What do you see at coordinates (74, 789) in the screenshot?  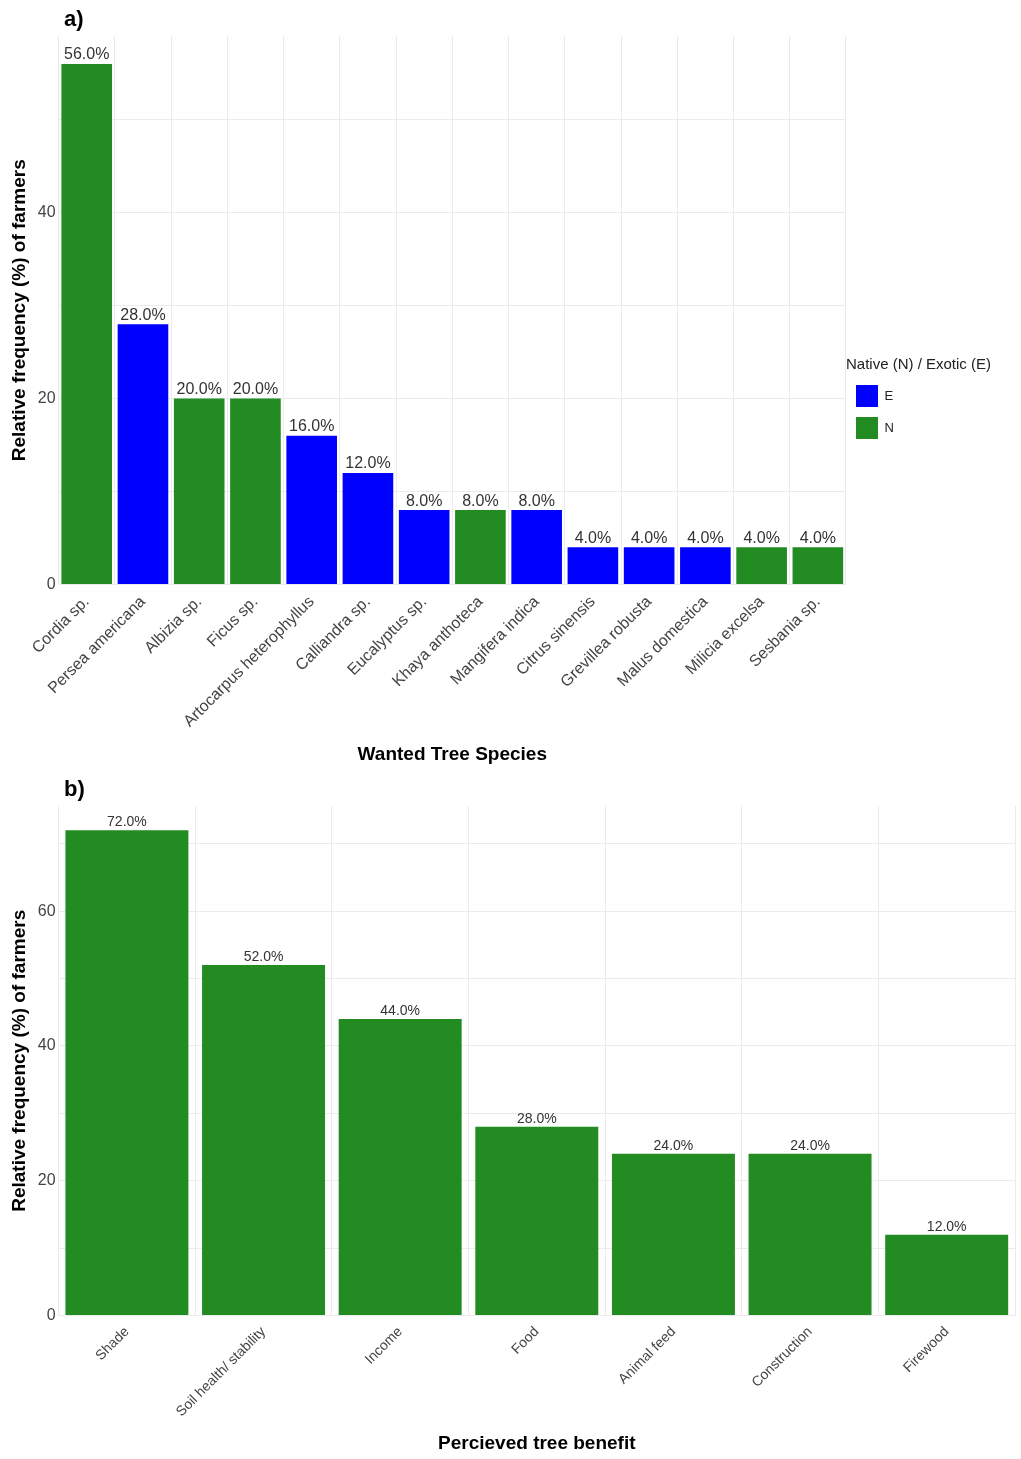 I see `chart-title: b)` at bounding box center [74, 789].